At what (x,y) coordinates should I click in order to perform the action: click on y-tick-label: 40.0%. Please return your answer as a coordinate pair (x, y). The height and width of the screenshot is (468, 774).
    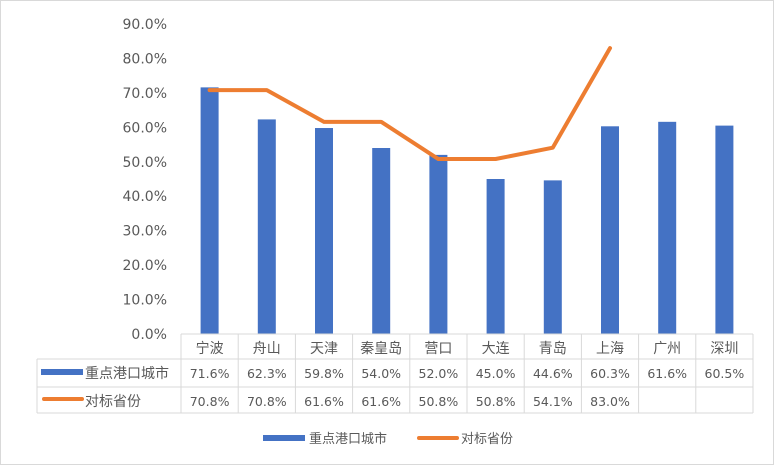
    Looking at the image, I should click on (145, 197).